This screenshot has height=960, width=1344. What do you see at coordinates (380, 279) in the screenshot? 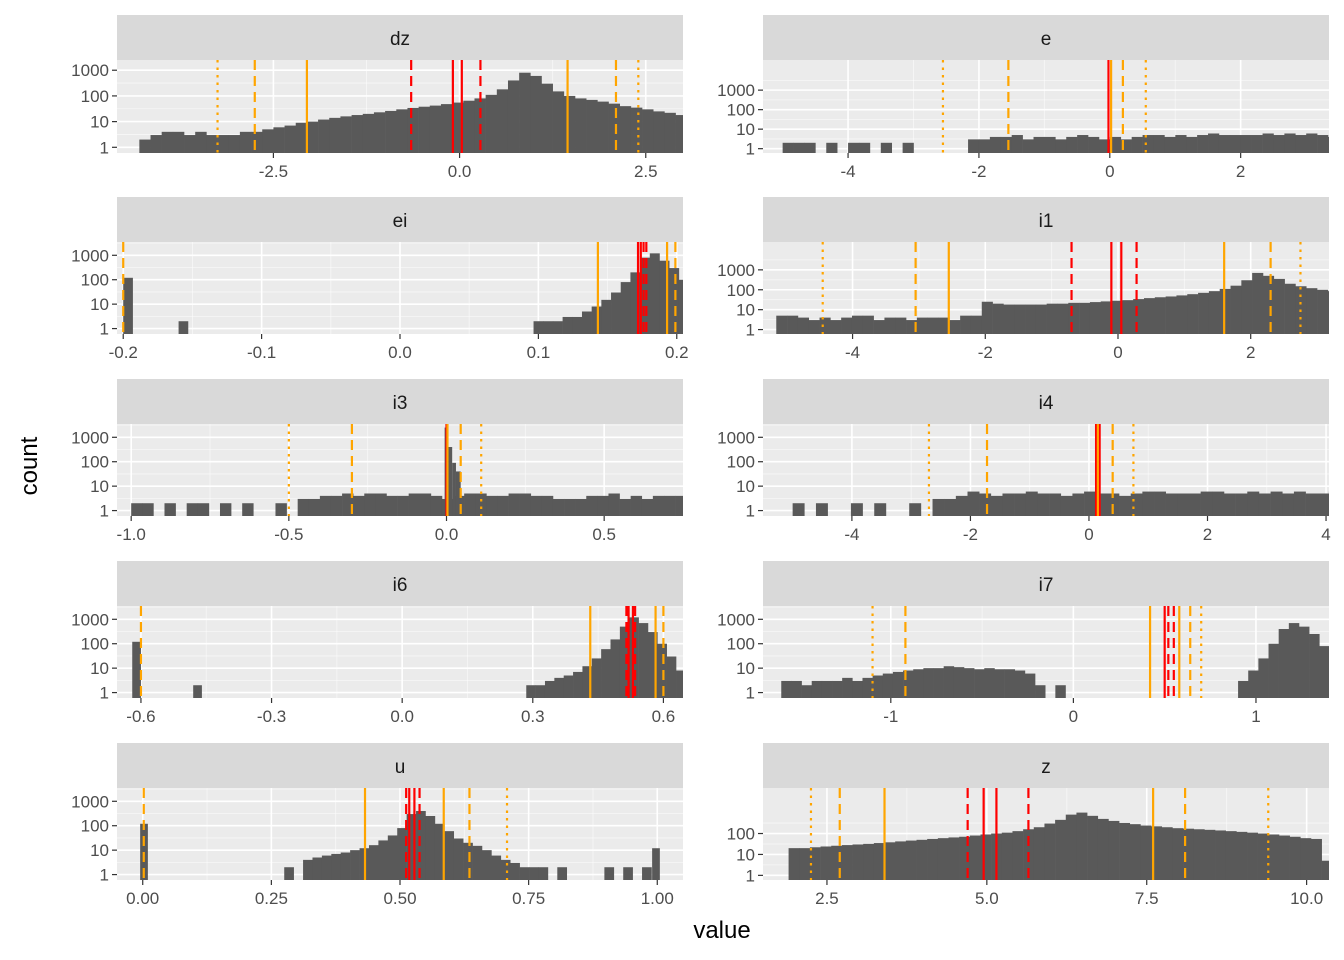
I see `facet-panel-ei: ei 1 10 100 1000 -0.2 -0.1 0.0 0.1 0.2` at bounding box center [380, 279].